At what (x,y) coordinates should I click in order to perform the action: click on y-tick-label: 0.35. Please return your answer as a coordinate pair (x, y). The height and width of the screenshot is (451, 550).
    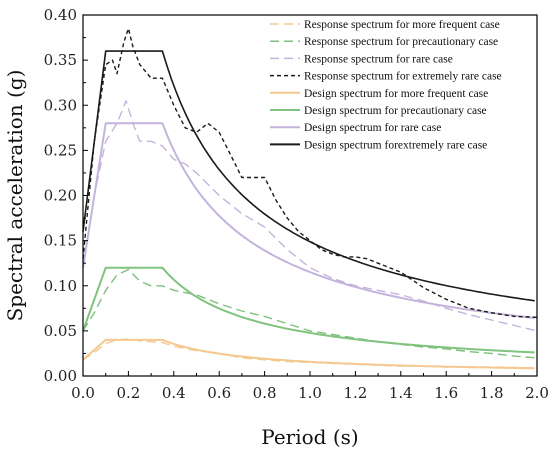
    Looking at the image, I should click on (60, 60).